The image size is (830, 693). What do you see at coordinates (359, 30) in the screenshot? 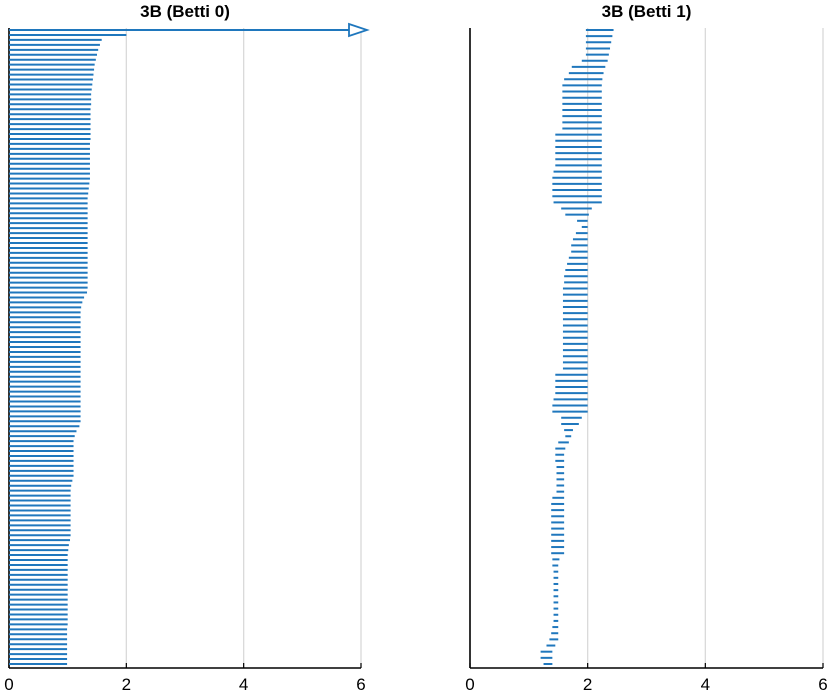
I see `infinite-bar-arrow` at bounding box center [359, 30].